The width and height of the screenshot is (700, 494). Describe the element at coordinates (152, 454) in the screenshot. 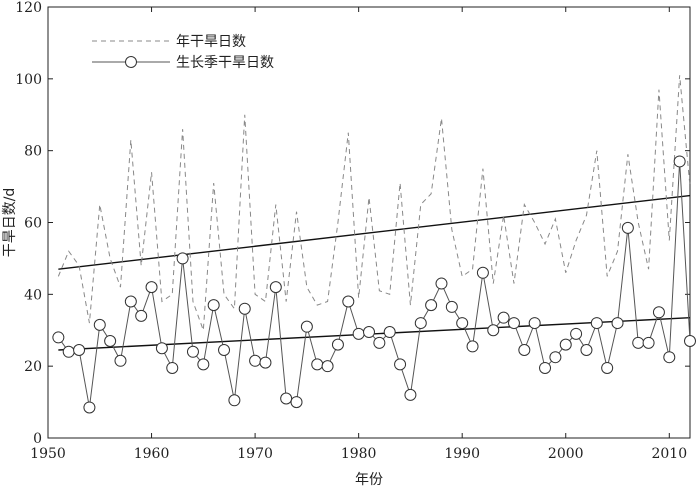

I see `x-tick-label: 1960` at that location.